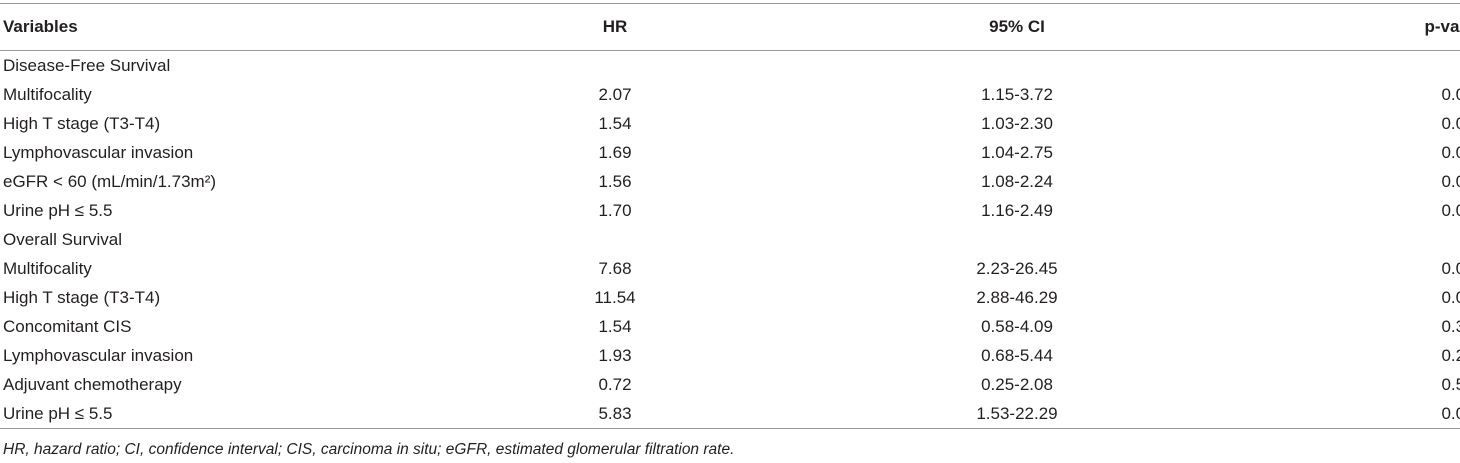 This screenshot has height=463, width=1460. Describe the element at coordinates (1450, 123) in the screenshot. I see `table-cell: 0.036` at that location.